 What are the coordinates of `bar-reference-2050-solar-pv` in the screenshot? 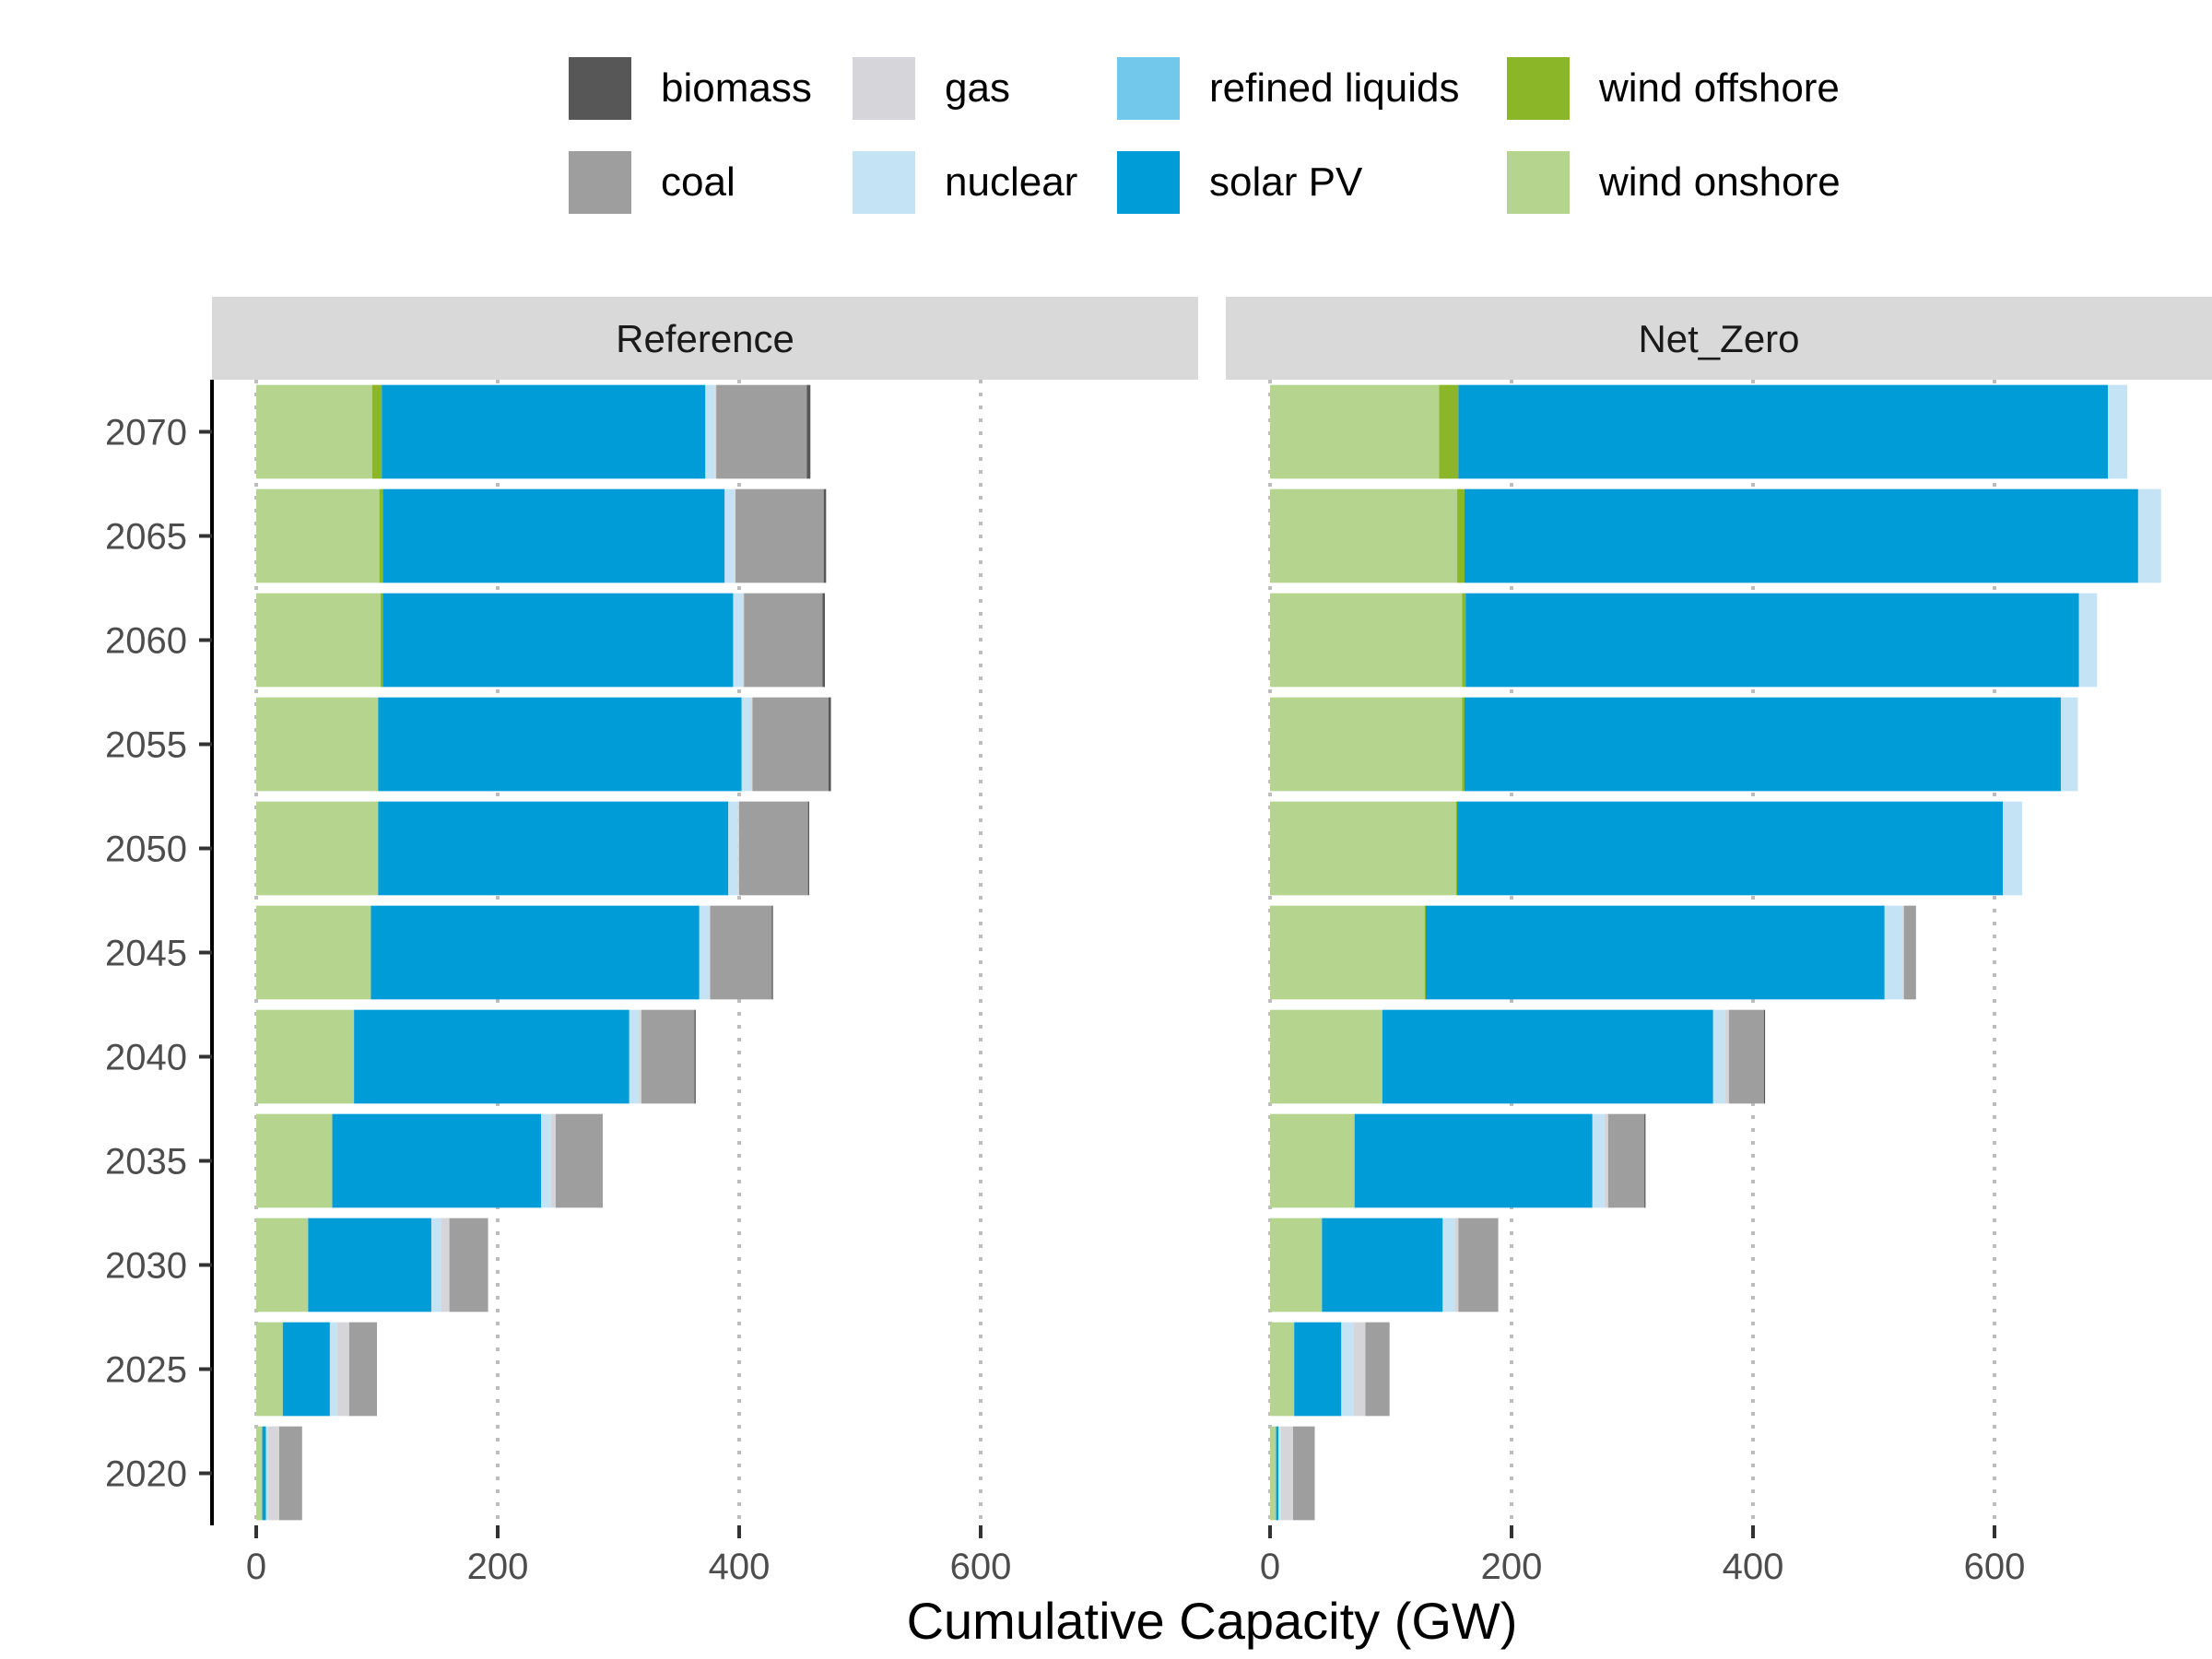 It's located at (553, 848).